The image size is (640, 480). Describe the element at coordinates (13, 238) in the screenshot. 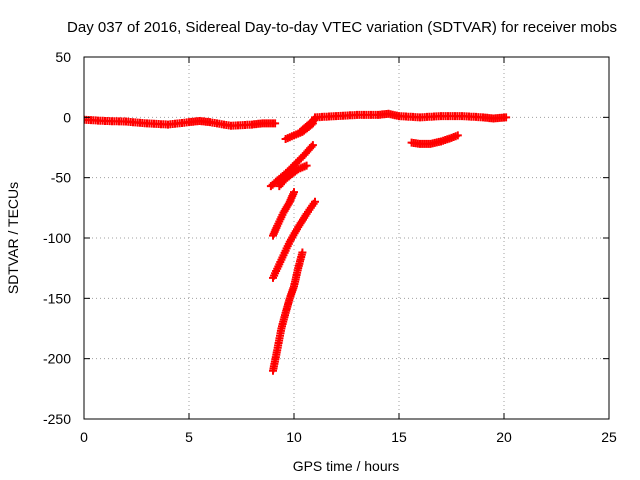

I see `y-axis-label: SDTVAR / TECUs` at that location.